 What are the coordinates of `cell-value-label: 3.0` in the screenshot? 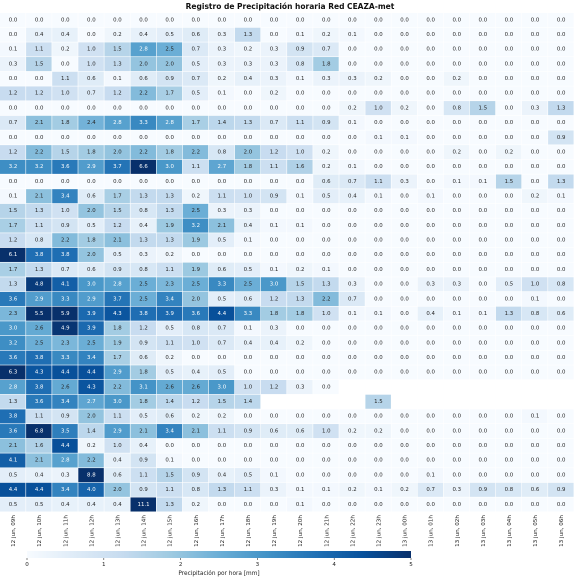 It's located at (169, 167).